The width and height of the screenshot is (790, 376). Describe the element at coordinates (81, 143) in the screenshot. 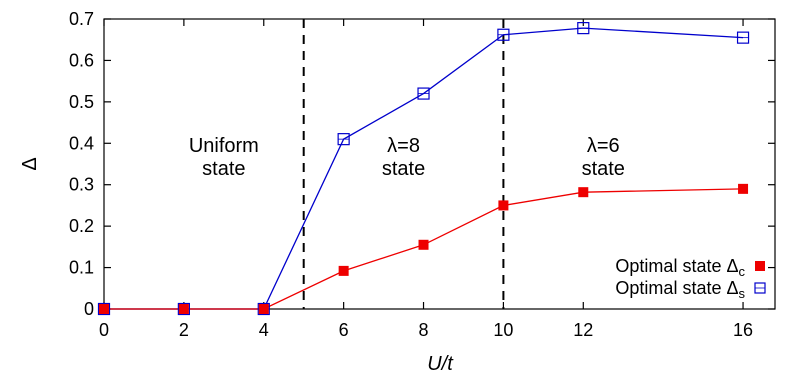

I see `y-tick-label: 0.4` at that location.